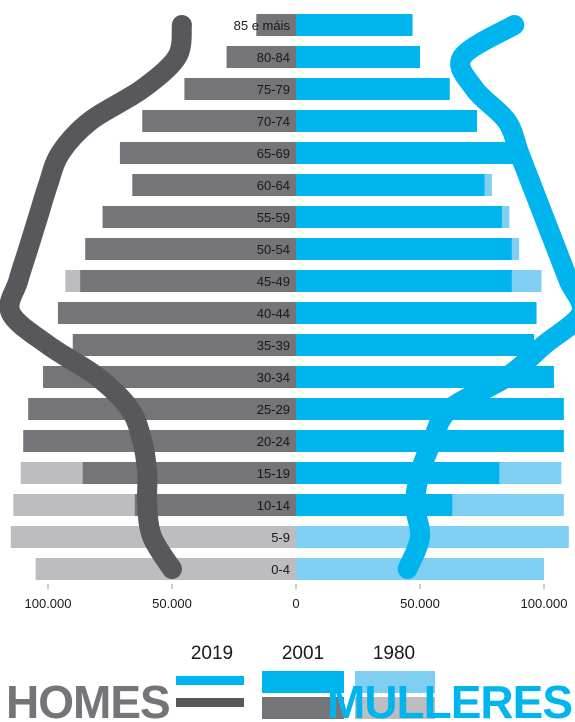 The width and height of the screenshot is (575, 722). What do you see at coordinates (303, 682) in the screenshot?
I see `legend-swatch-2001-mulleres` at bounding box center [303, 682].